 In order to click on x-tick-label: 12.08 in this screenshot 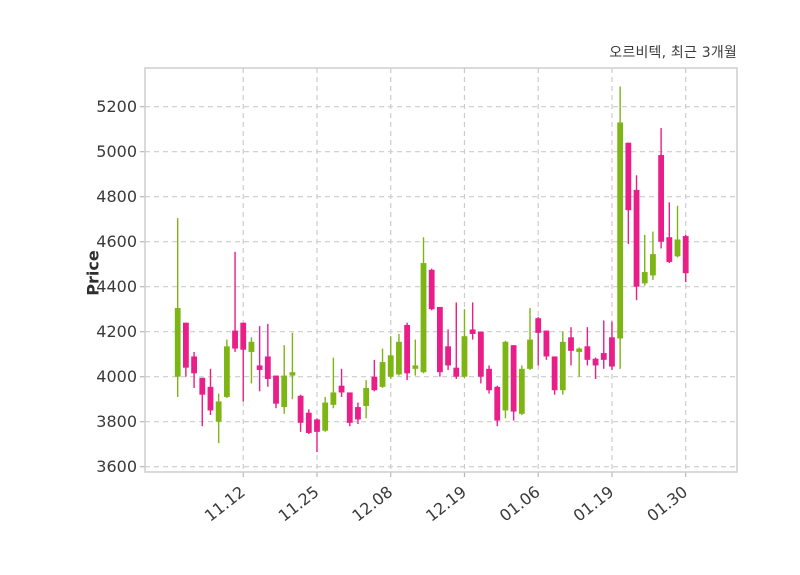, I will do `click(372, 503)`.